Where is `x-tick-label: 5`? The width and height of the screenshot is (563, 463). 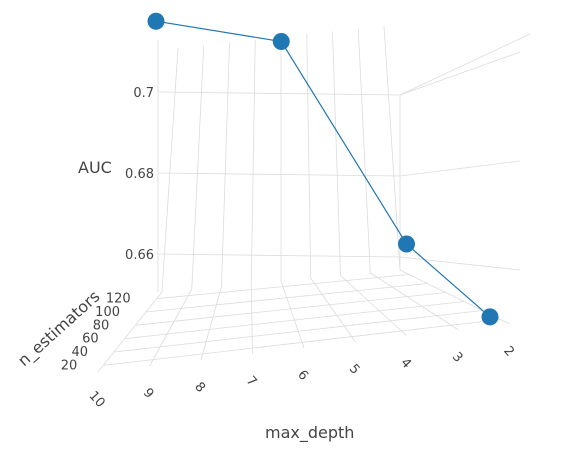
x-tick-label: 5 is located at coordinates (354, 370).